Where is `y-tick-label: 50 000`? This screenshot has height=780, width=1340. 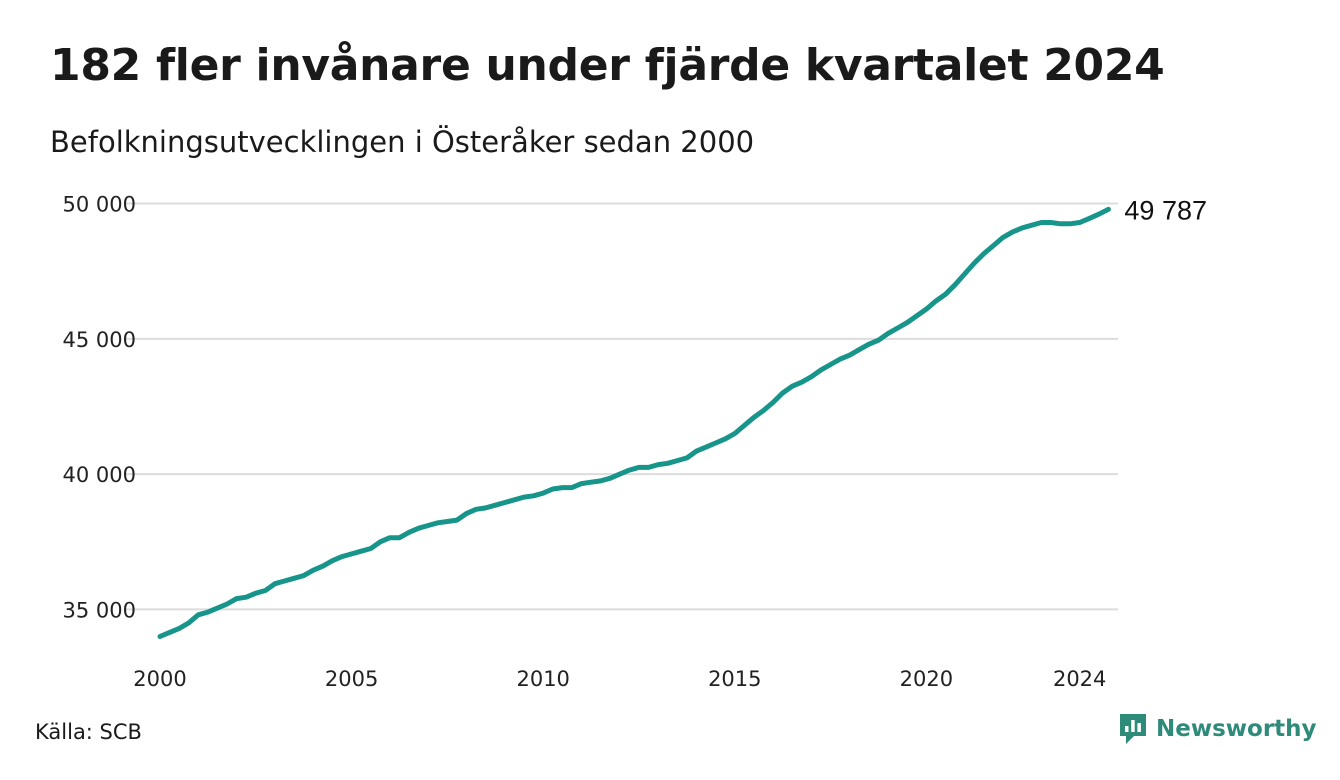
y-tick-label: 50 000 is located at coordinates (99, 205).